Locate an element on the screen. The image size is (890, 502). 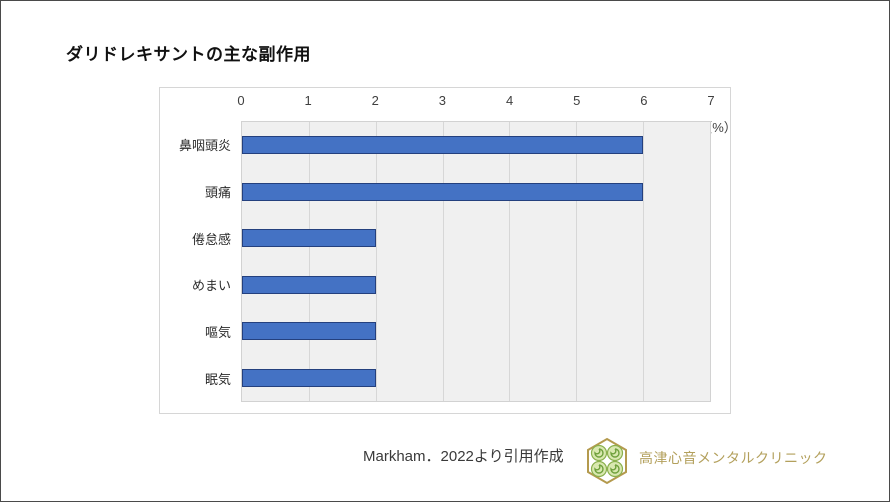
category-label: 眠気 is located at coordinates (217, 380).